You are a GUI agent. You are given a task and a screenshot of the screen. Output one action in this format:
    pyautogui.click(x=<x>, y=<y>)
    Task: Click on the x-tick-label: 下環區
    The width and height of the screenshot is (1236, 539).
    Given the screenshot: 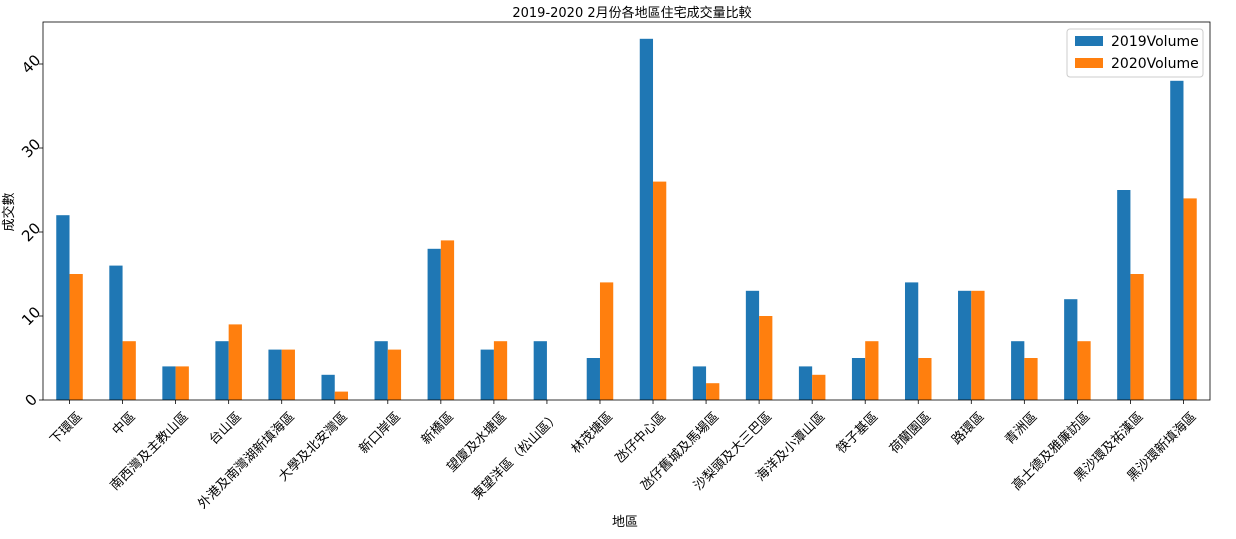 What is the action you would take?
    pyautogui.click(x=67, y=429)
    